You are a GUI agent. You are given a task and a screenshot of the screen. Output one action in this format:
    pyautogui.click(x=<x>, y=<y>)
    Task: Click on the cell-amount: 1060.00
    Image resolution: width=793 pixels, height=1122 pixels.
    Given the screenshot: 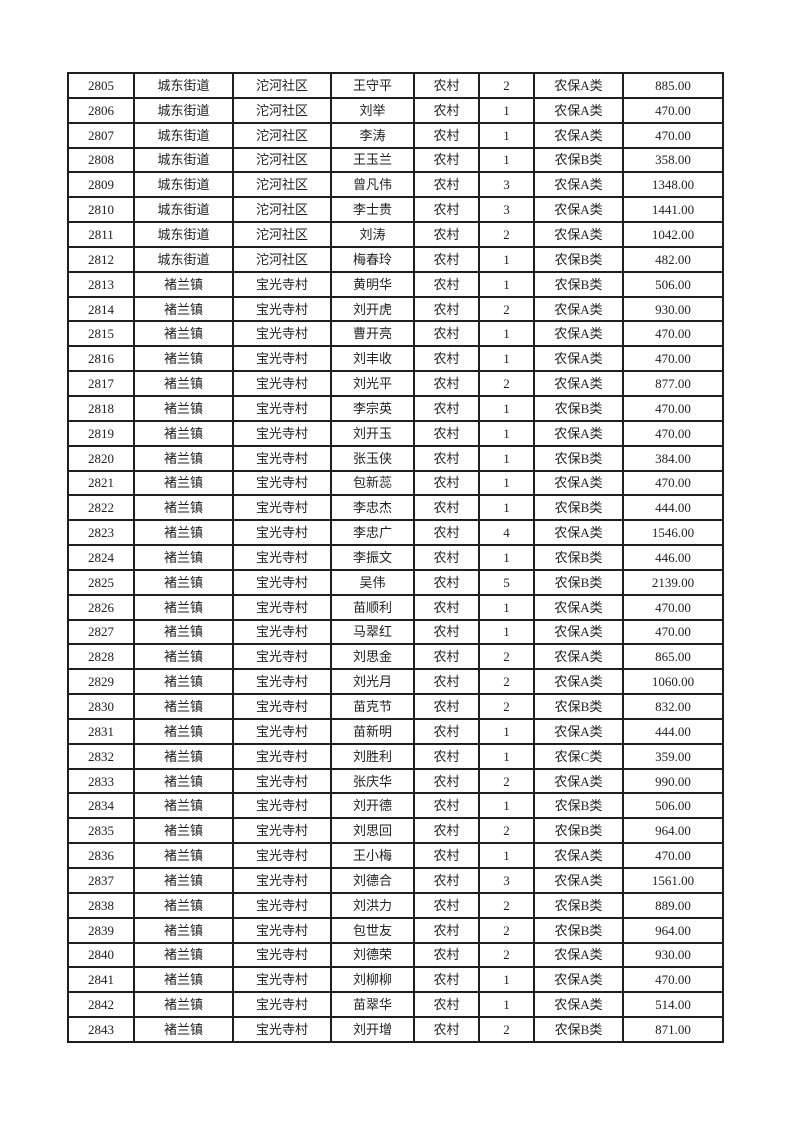 What is the action you would take?
    pyautogui.click(x=673, y=682)
    